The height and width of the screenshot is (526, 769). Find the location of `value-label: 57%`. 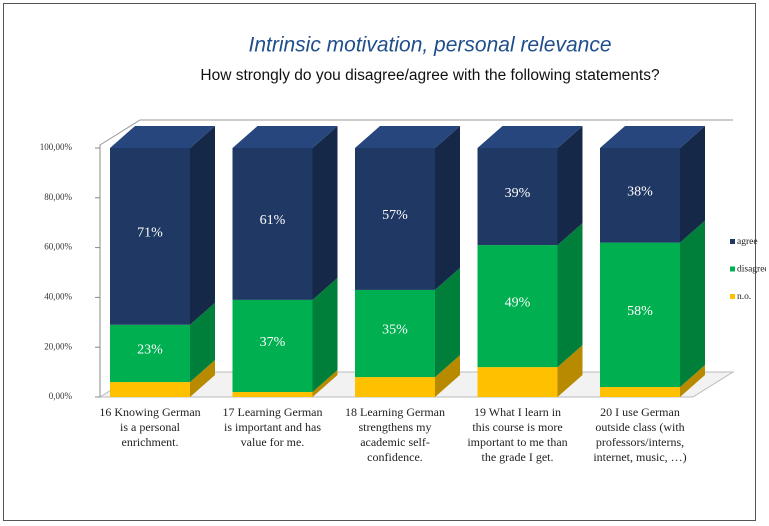

value-label: 57% is located at coordinates (395, 215).